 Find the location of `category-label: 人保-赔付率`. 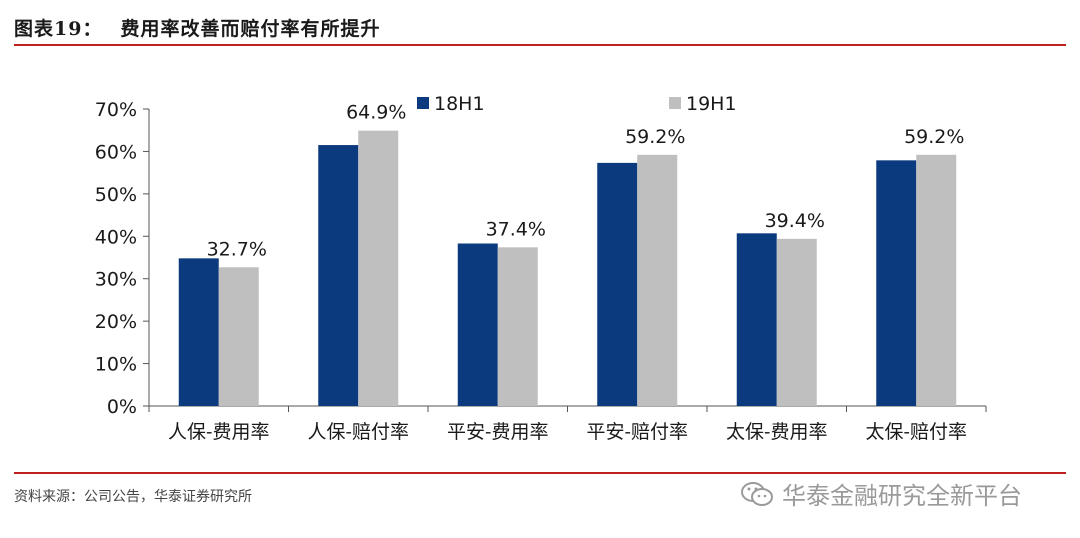

category-label: 人保-赔付率 is located at coordinates (358, 432).